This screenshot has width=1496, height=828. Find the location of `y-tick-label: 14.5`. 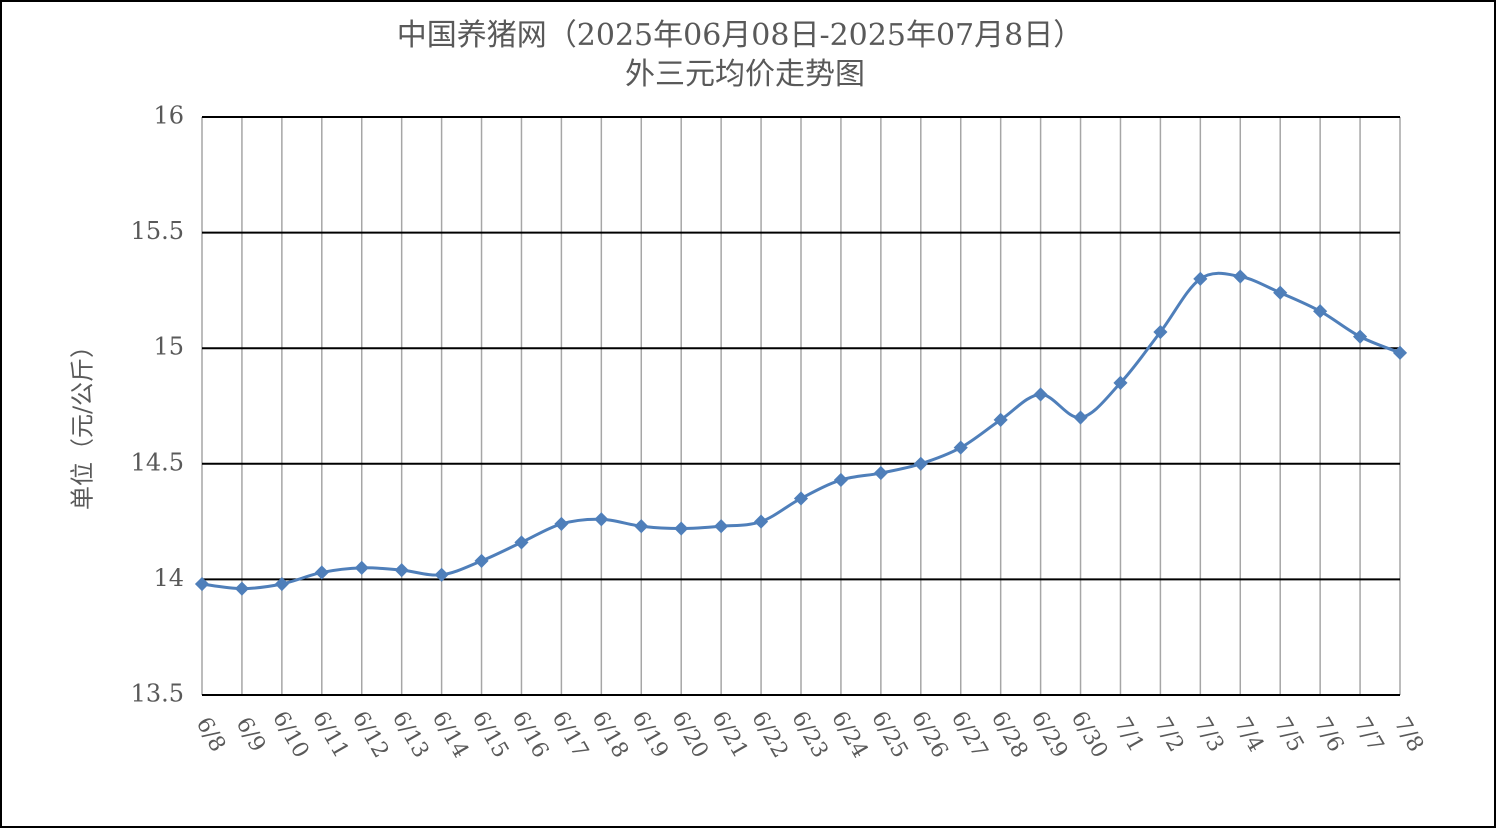

y-tick-label: 14.5 is located at coordinates (157, 462).